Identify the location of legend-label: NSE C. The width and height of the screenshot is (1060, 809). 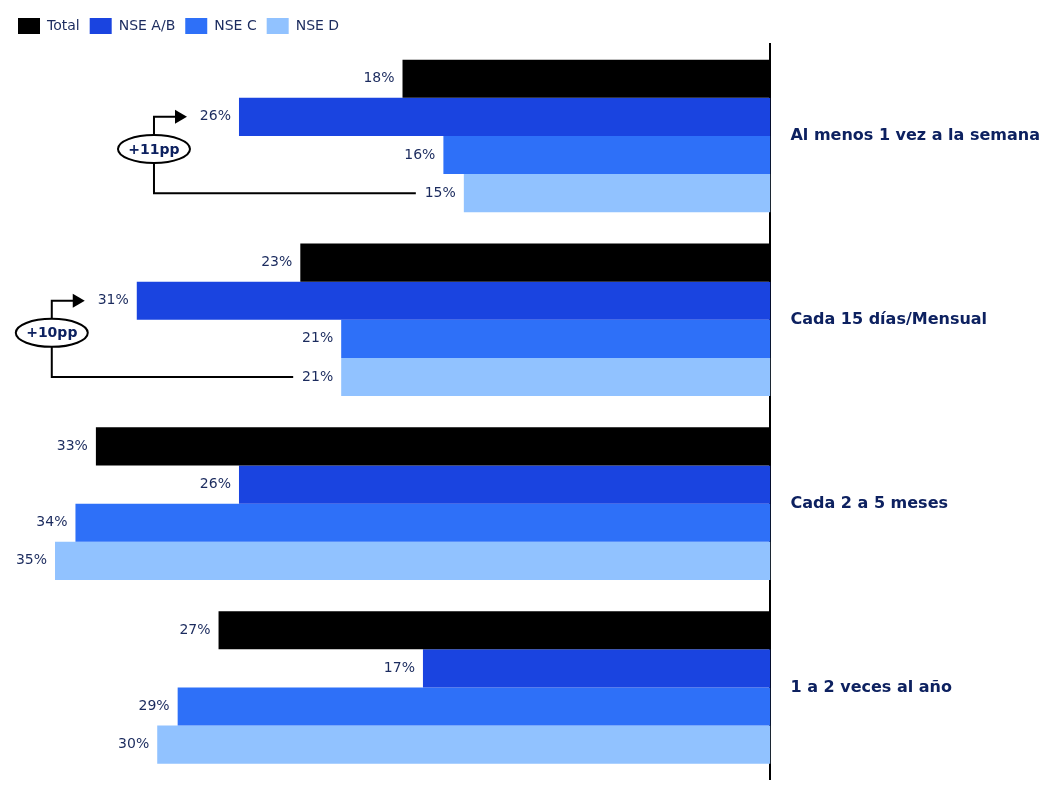
(235, 24).